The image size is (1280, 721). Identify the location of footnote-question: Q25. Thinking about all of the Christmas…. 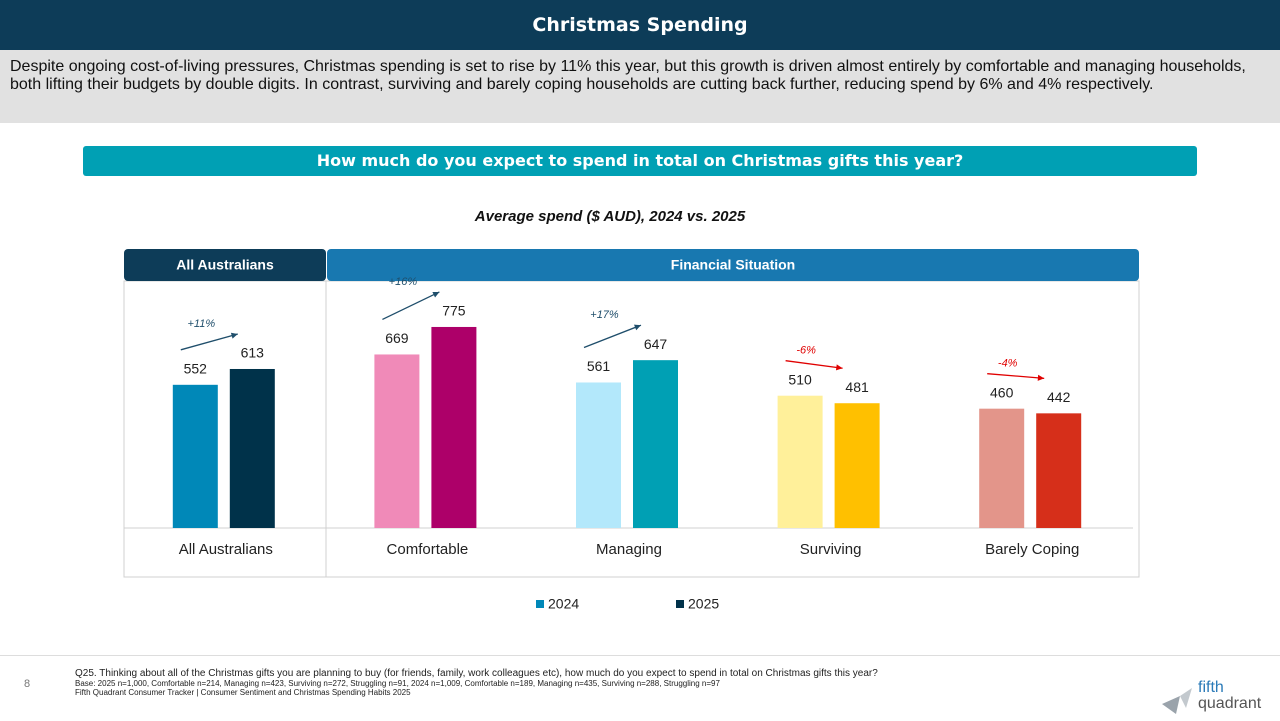
(476, 673).